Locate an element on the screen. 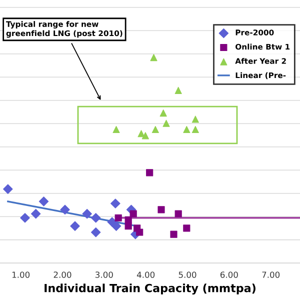  x-tick-label: 7.00 is located at coordinates (271, 275).